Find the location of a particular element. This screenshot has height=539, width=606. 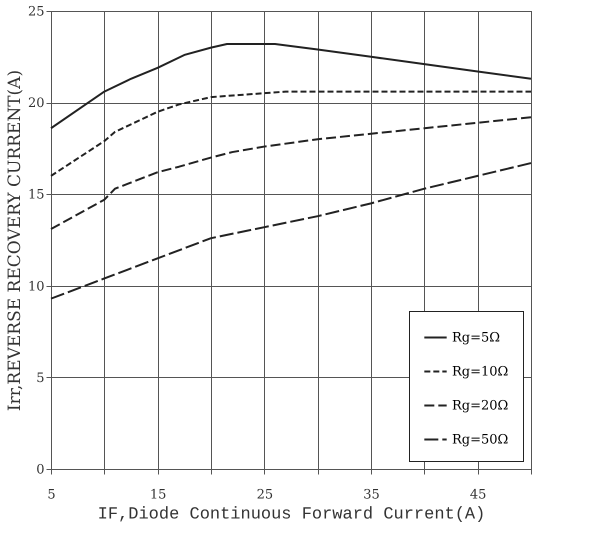

legend-label: Rg=50Ω is located at coordinates (480, 440).